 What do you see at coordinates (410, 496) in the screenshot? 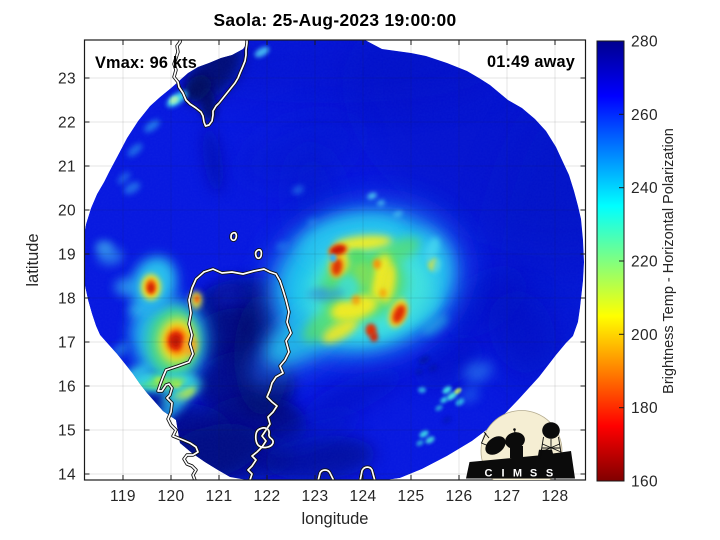
I see `svg-text: 125` at bounding box center [410, 496].